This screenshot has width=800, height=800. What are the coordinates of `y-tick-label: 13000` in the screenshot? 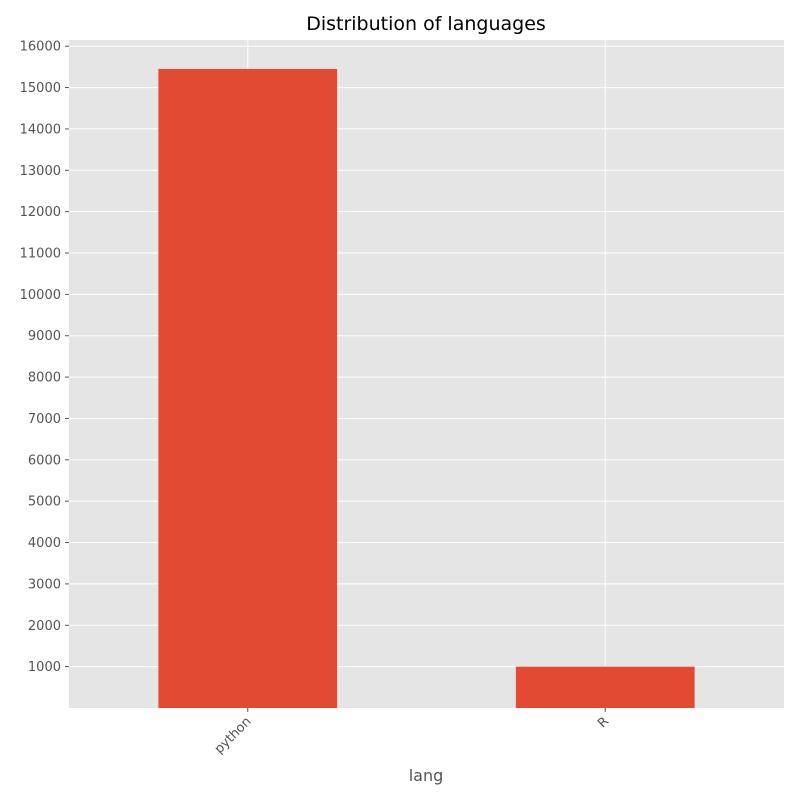 It's located at (40, 171).